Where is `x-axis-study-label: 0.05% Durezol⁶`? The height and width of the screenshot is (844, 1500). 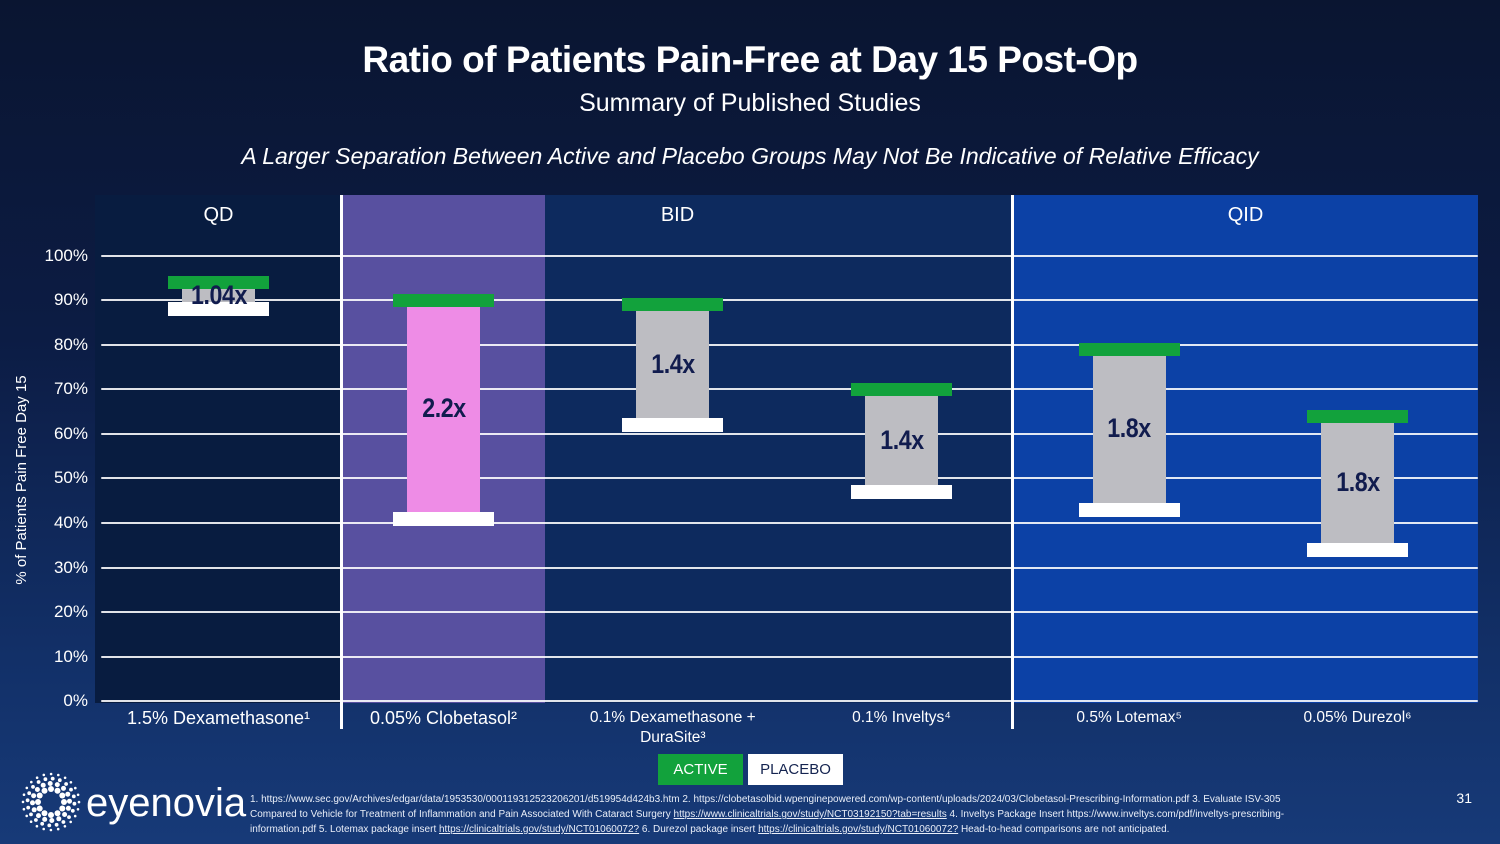 x-axis-study-label: 0.05% Durezol⁶ is located at coordinates (1357, 717).